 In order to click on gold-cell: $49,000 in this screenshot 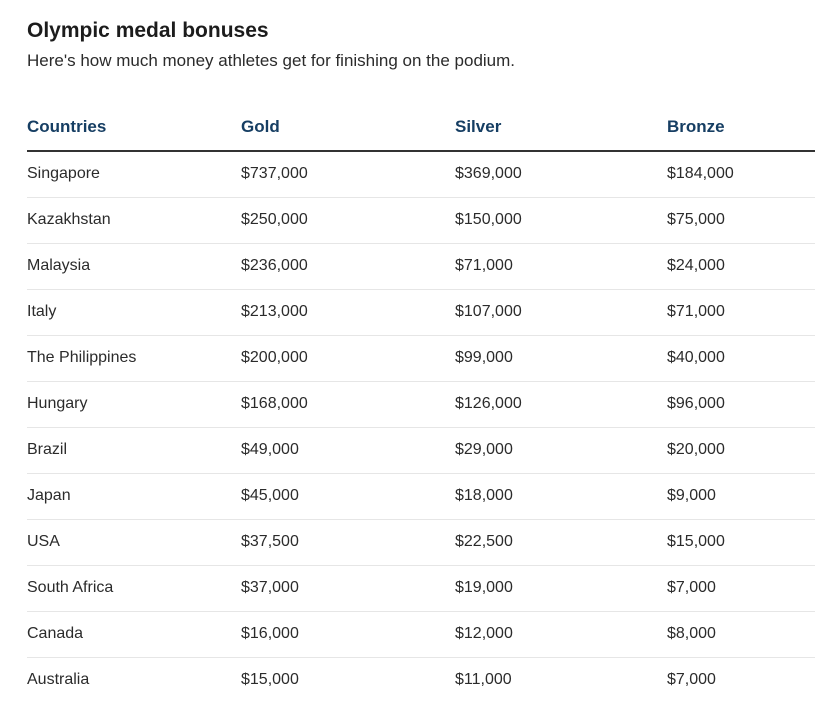, I will do `click(270, 449)`.